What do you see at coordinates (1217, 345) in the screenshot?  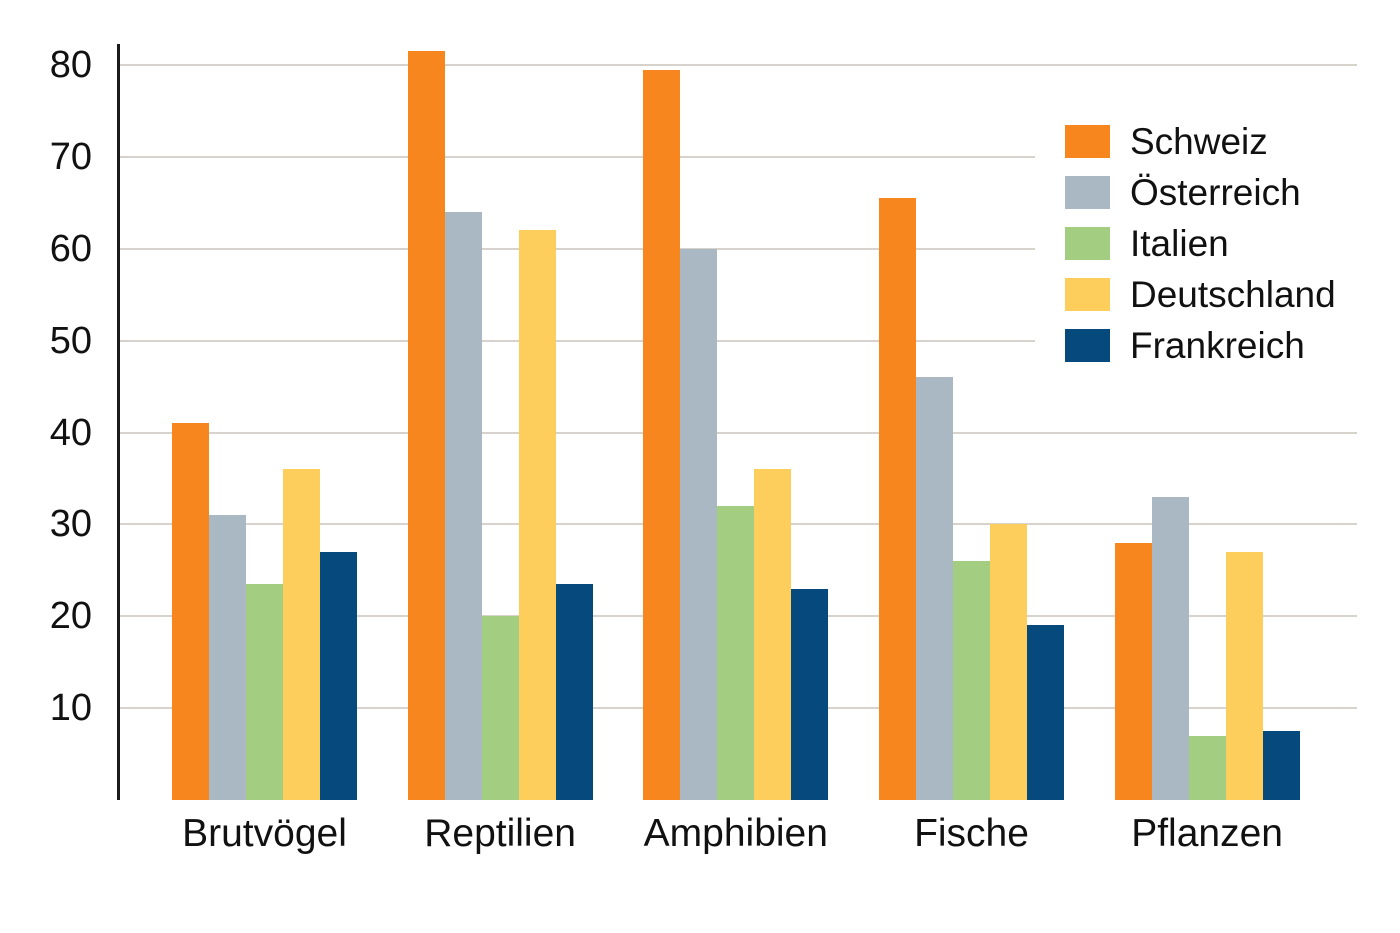 I see `legend-label: Frankreich` at bounding box center [1217, 345].